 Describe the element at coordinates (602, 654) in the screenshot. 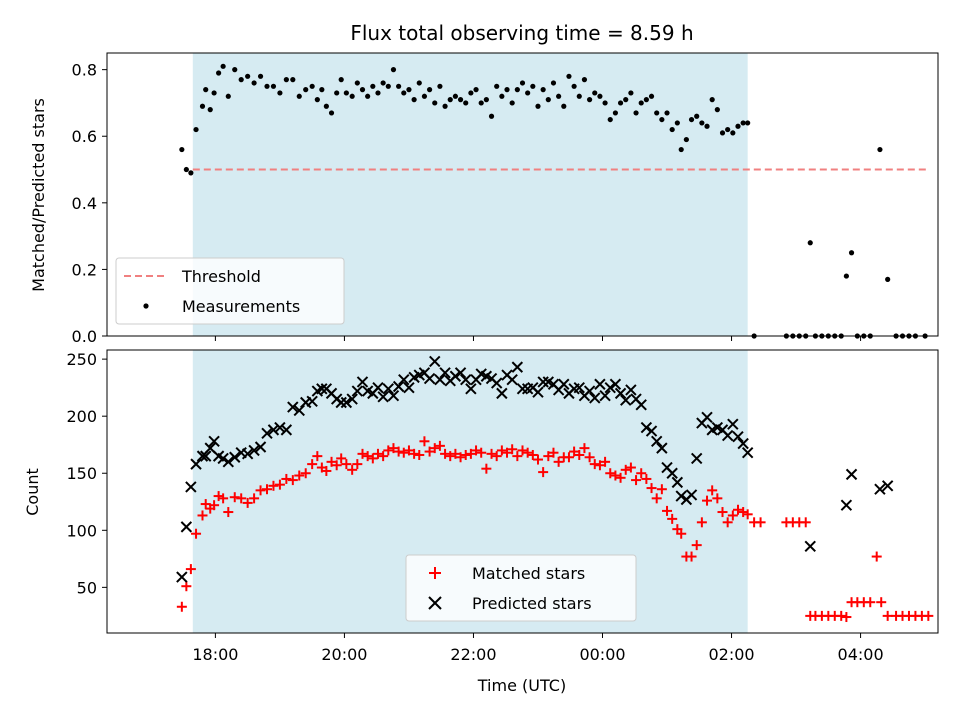

I see `x-tick-label: 00:00` at that location.